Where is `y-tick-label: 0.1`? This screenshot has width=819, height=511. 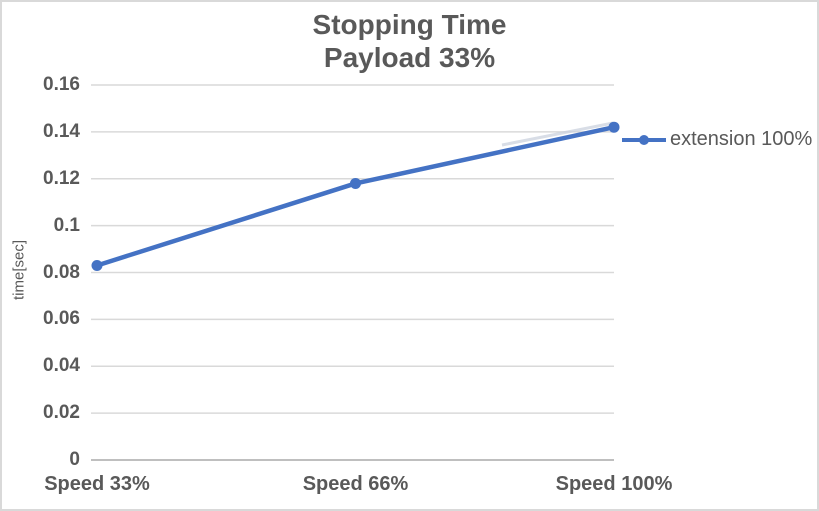 y-tick-label: 0.1 is located at coordinates (66, 225).